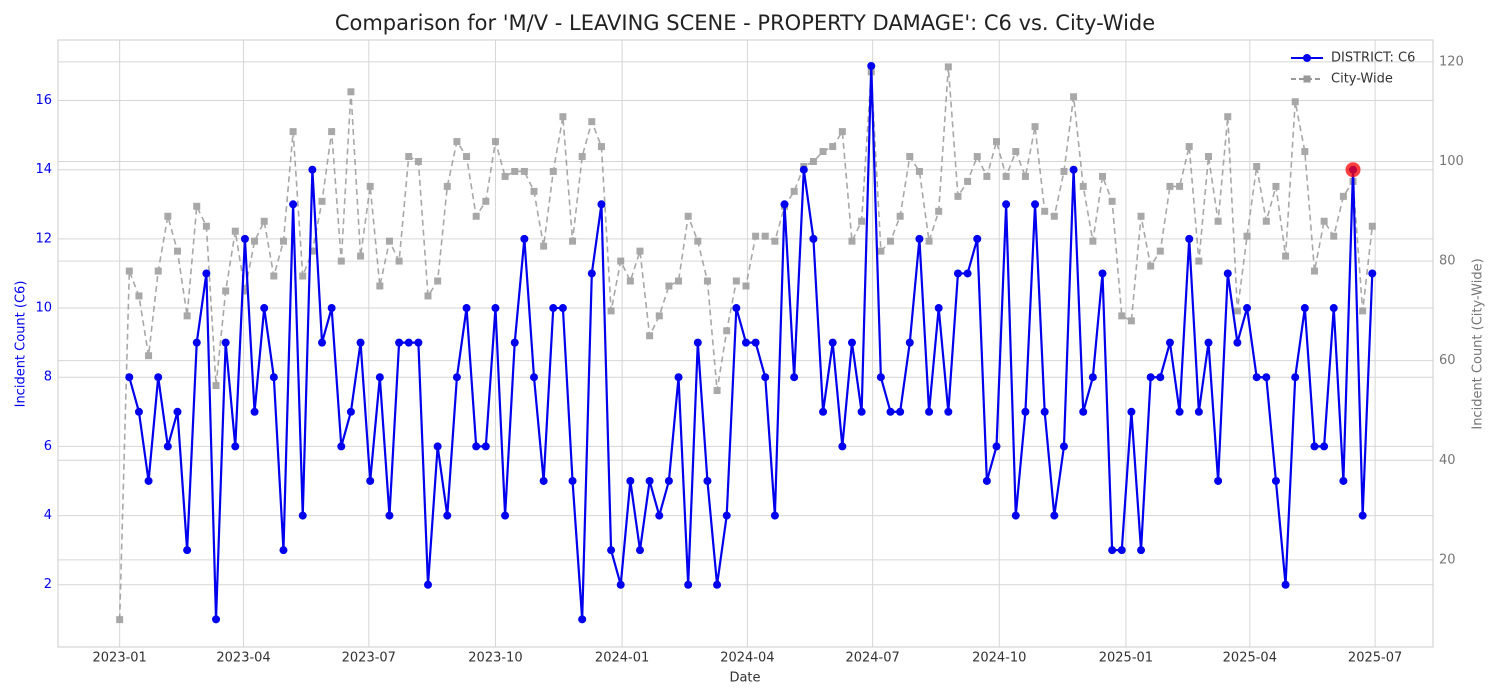 The image size is (1500, 700). Describe the element at coordinates (1126, 658) in the screenshot. I see `x-tick-label: 2025-01` at that location.